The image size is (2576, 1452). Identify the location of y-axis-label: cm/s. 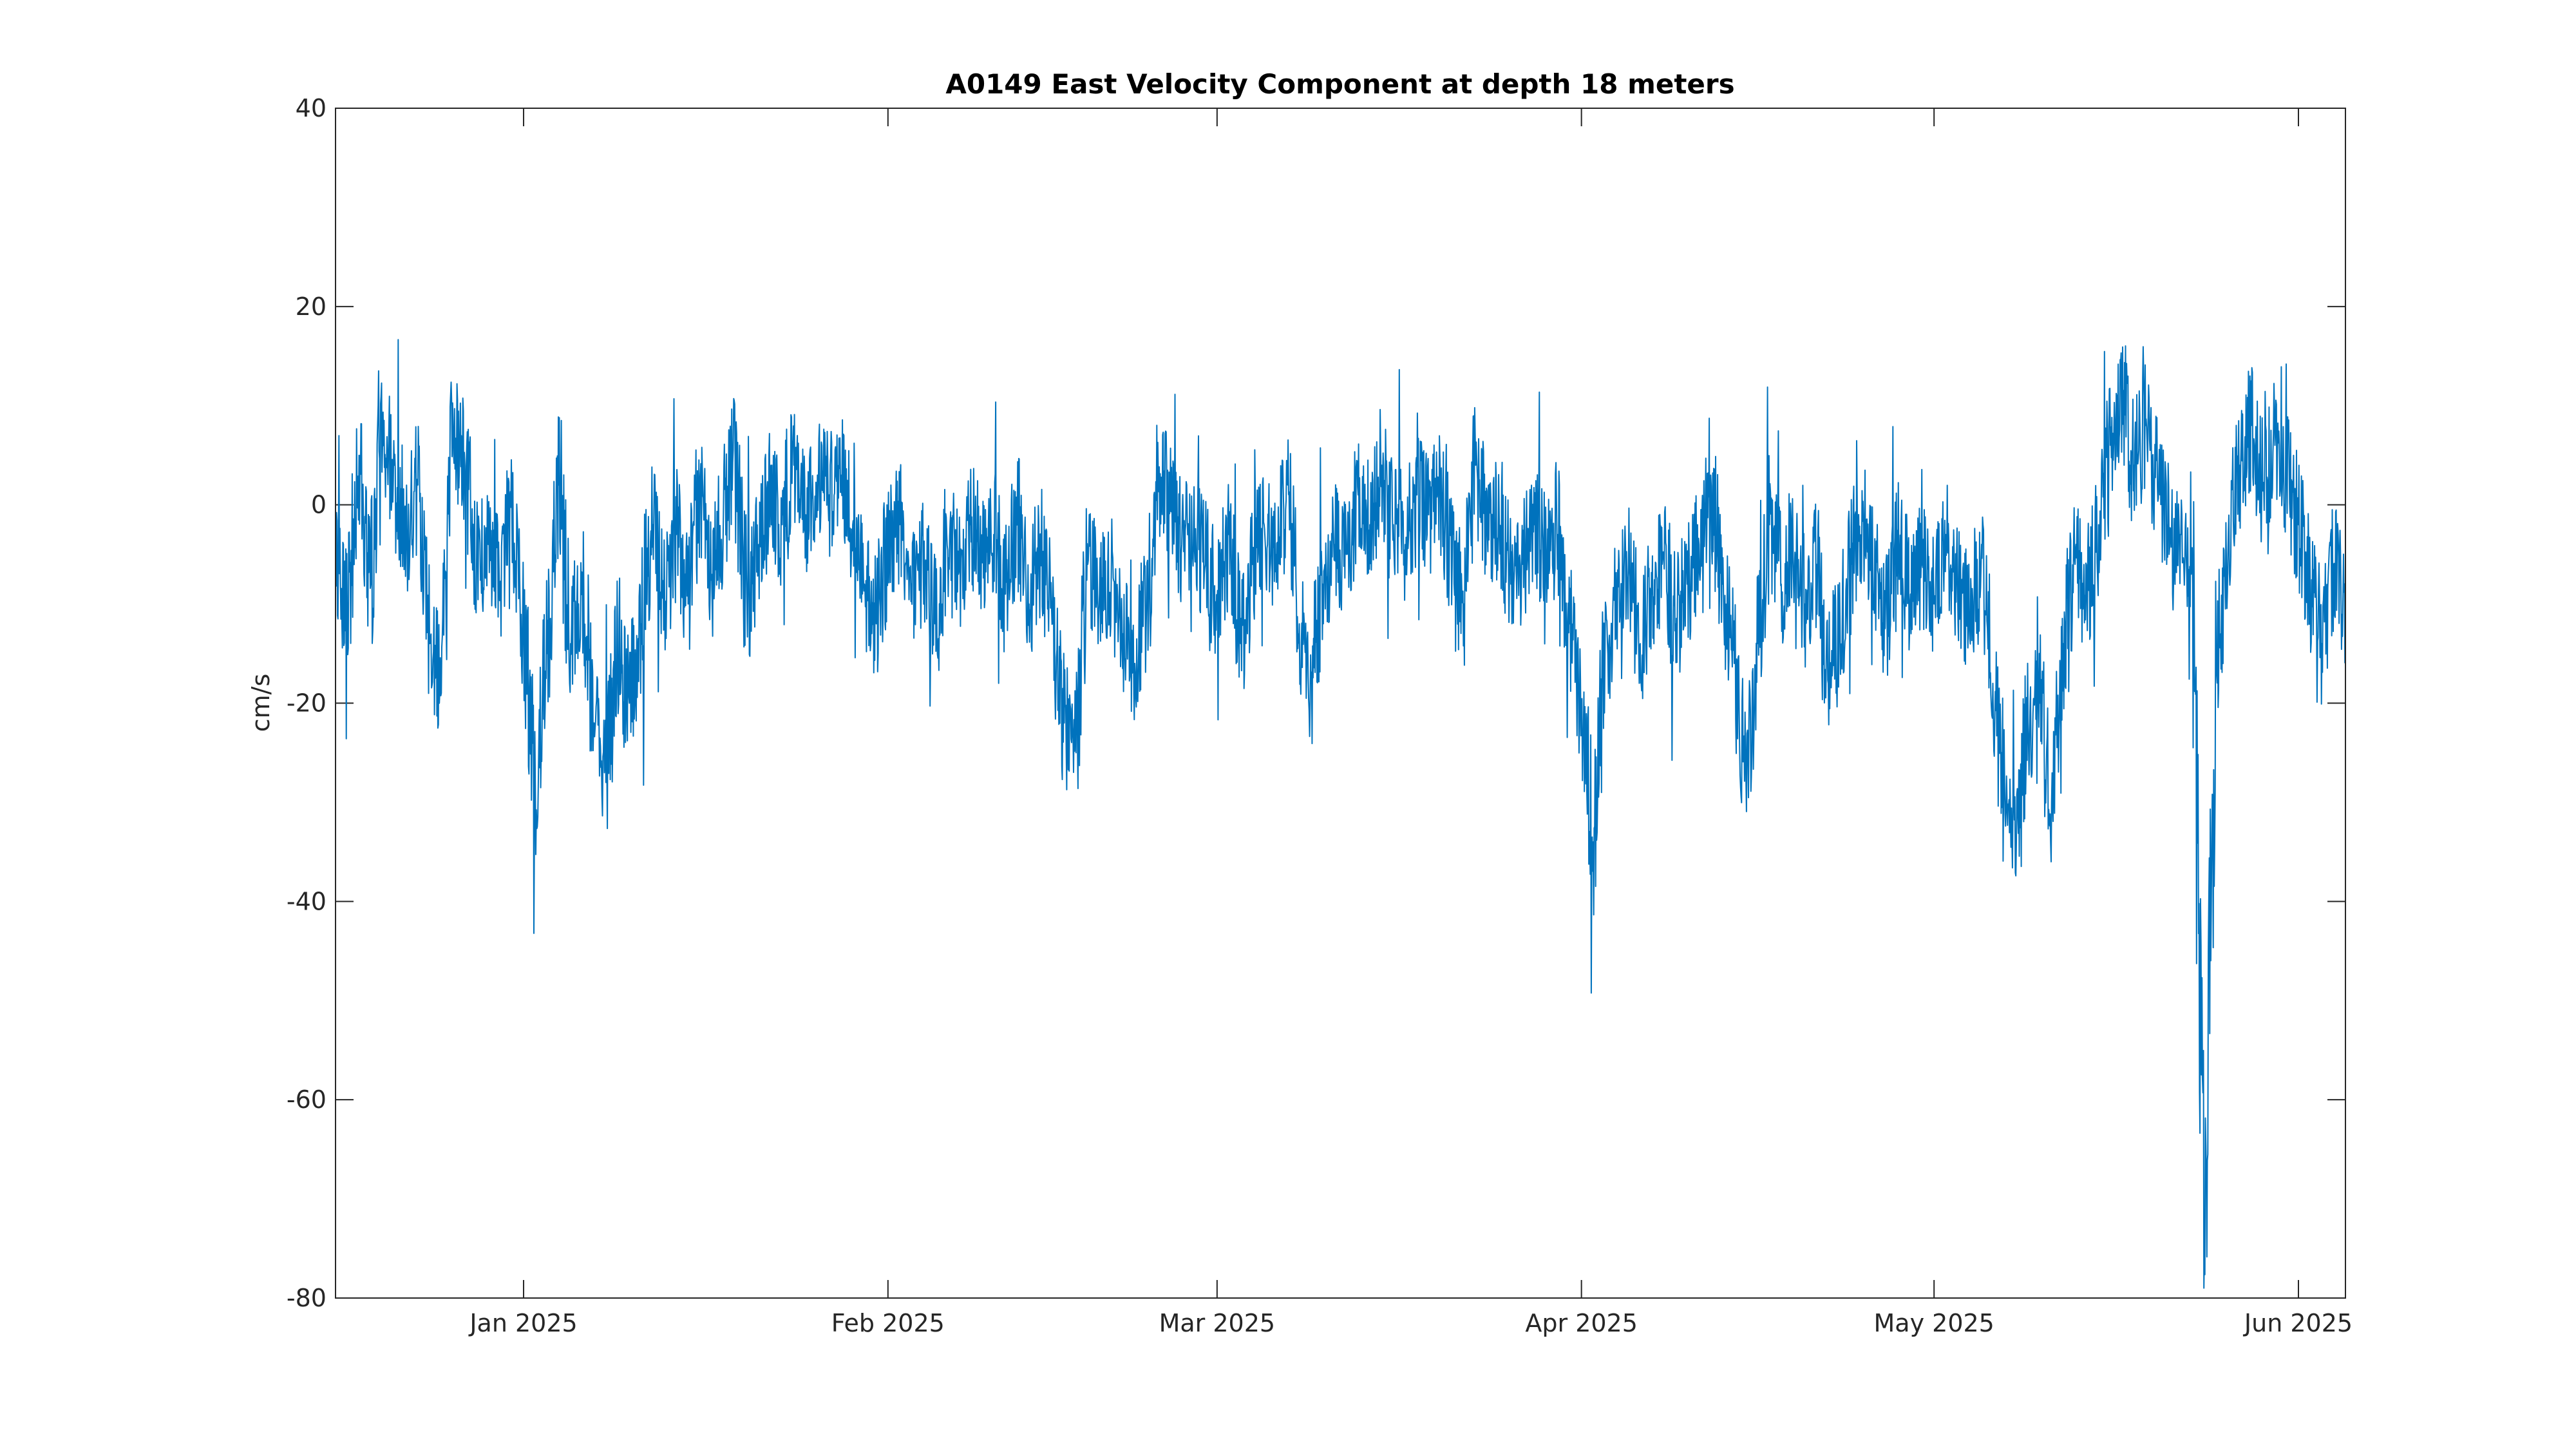
(261, 703).